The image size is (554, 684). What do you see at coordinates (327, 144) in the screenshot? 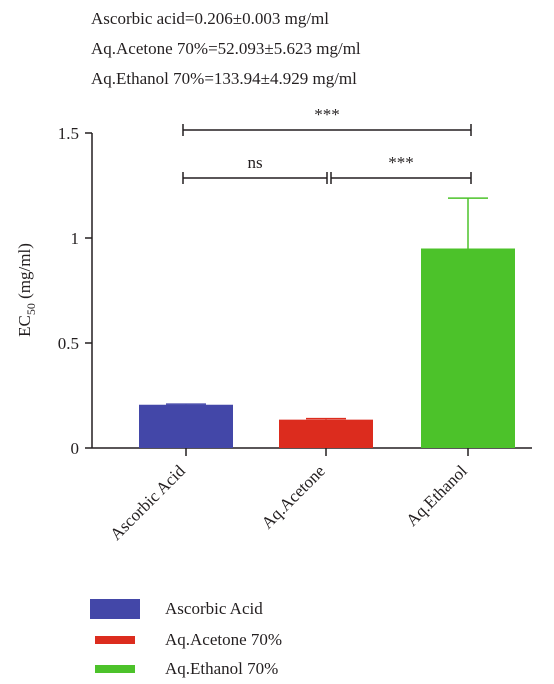
I see `significance-brackets: *** ns ***` at bounding box center [327, 144].